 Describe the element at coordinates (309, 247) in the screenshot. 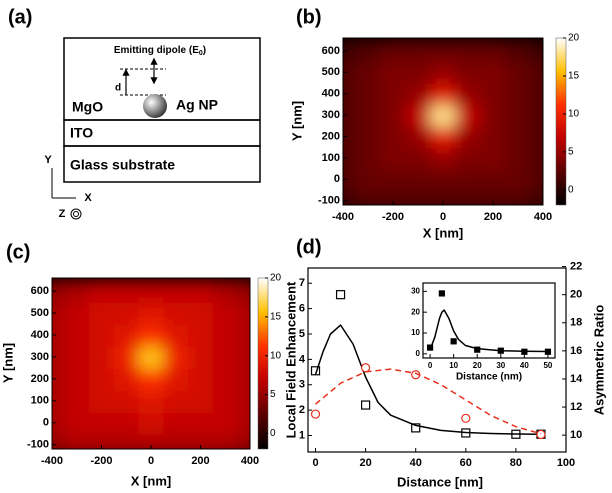

I see `panel-label: (d)` at that location.